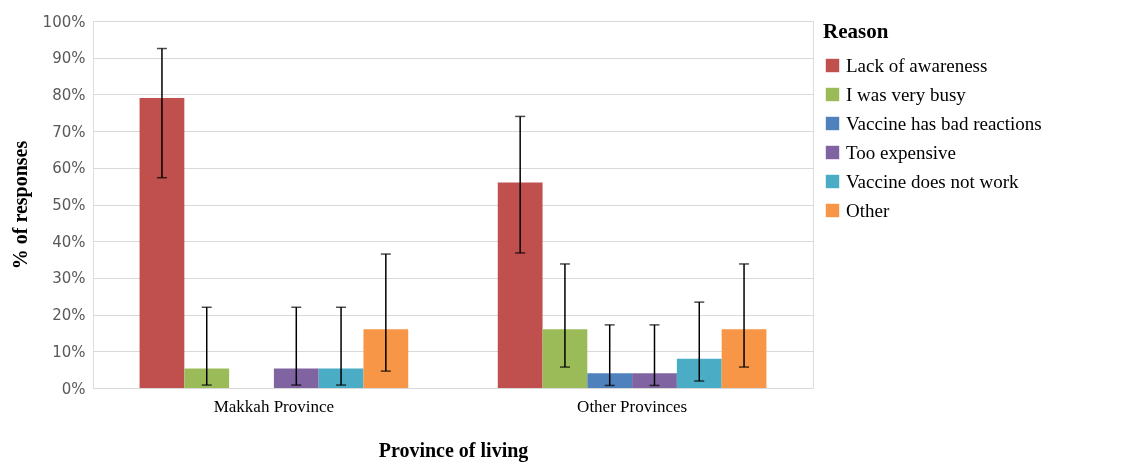 The width and height of the screenshot is (1127, 475). Describe the element at coordinates (69, 278) in the screenshot. I see `y-tick-label: 30%` at that location.